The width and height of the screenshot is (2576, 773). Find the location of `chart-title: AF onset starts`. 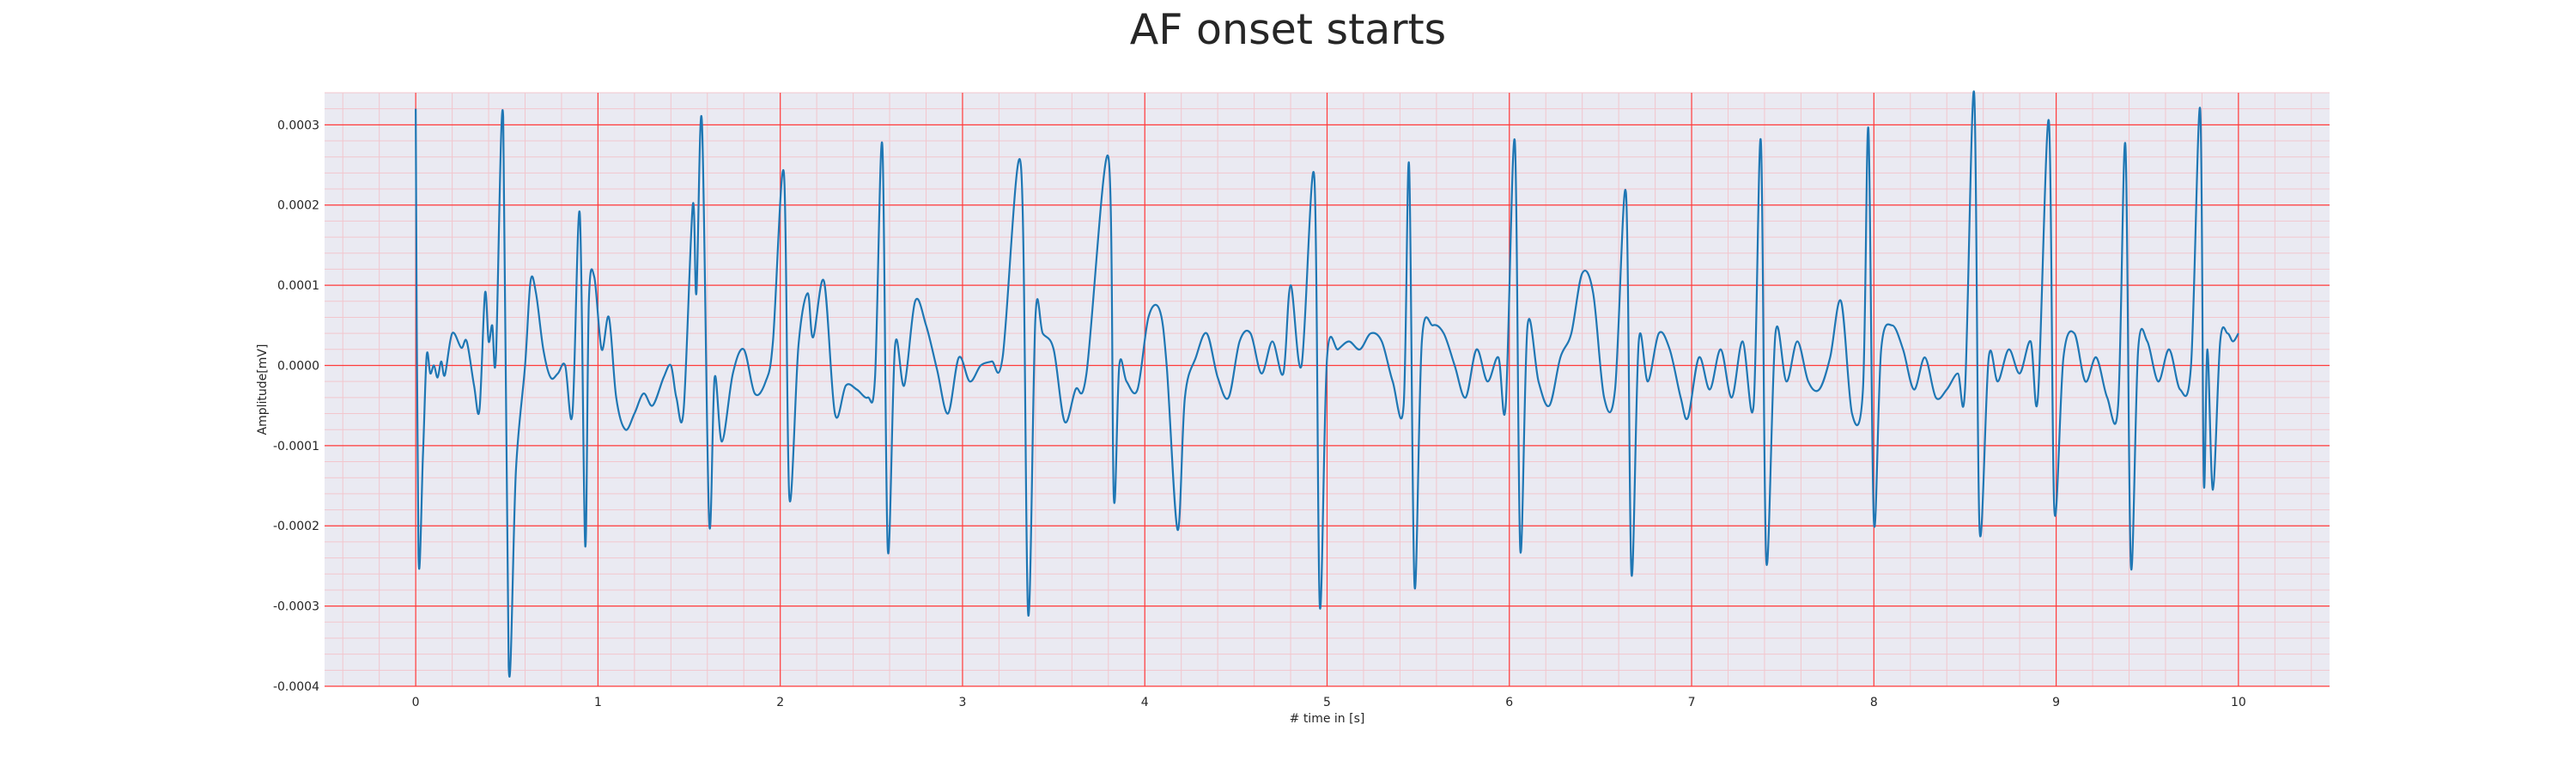

chart-title: AF onset starts is located at coordinates (1288, 30).